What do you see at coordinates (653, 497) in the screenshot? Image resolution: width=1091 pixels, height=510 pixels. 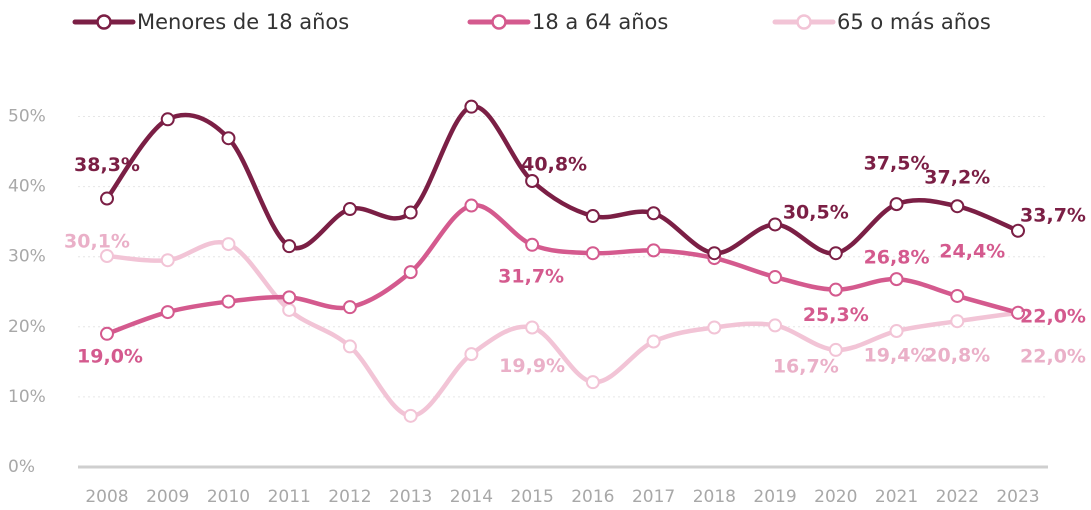 I see `x-tick-label: 2017` at bounding box center [653, 497].